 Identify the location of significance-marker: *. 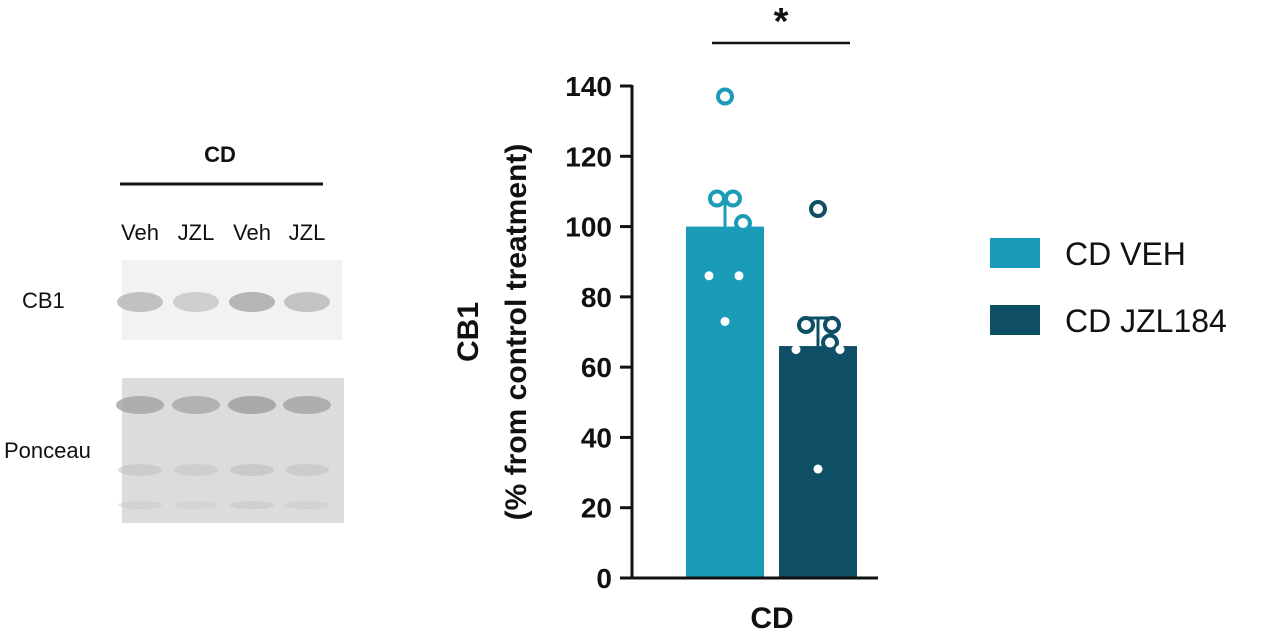
(781, 23).